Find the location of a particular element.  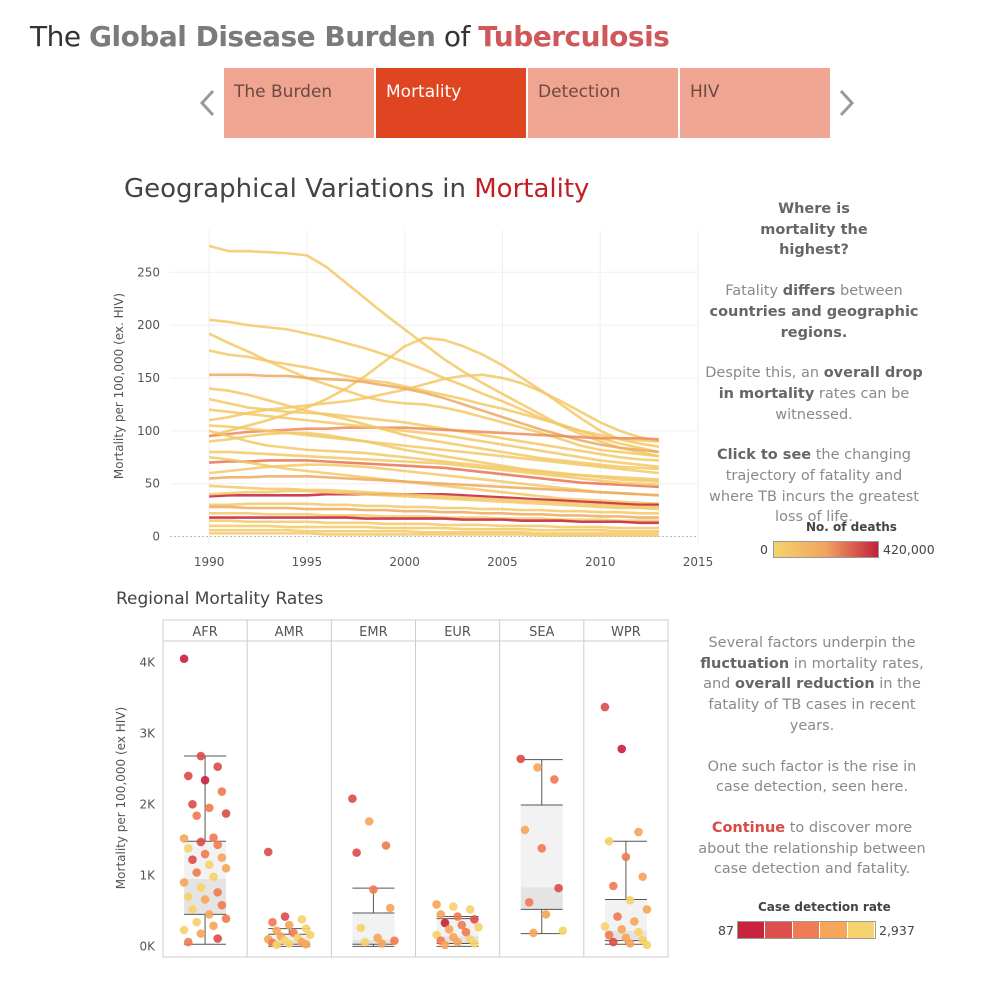

chevron-right-icon is located at coordinates (847, 103).